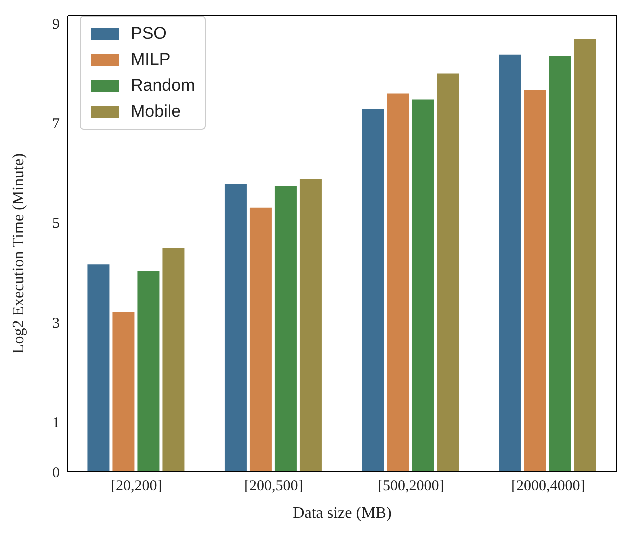 The image size is (631, 538). Describe the element at coordinates (136, 486) in the screenshot. I see `x-tick-label: [20,200]` at that location.